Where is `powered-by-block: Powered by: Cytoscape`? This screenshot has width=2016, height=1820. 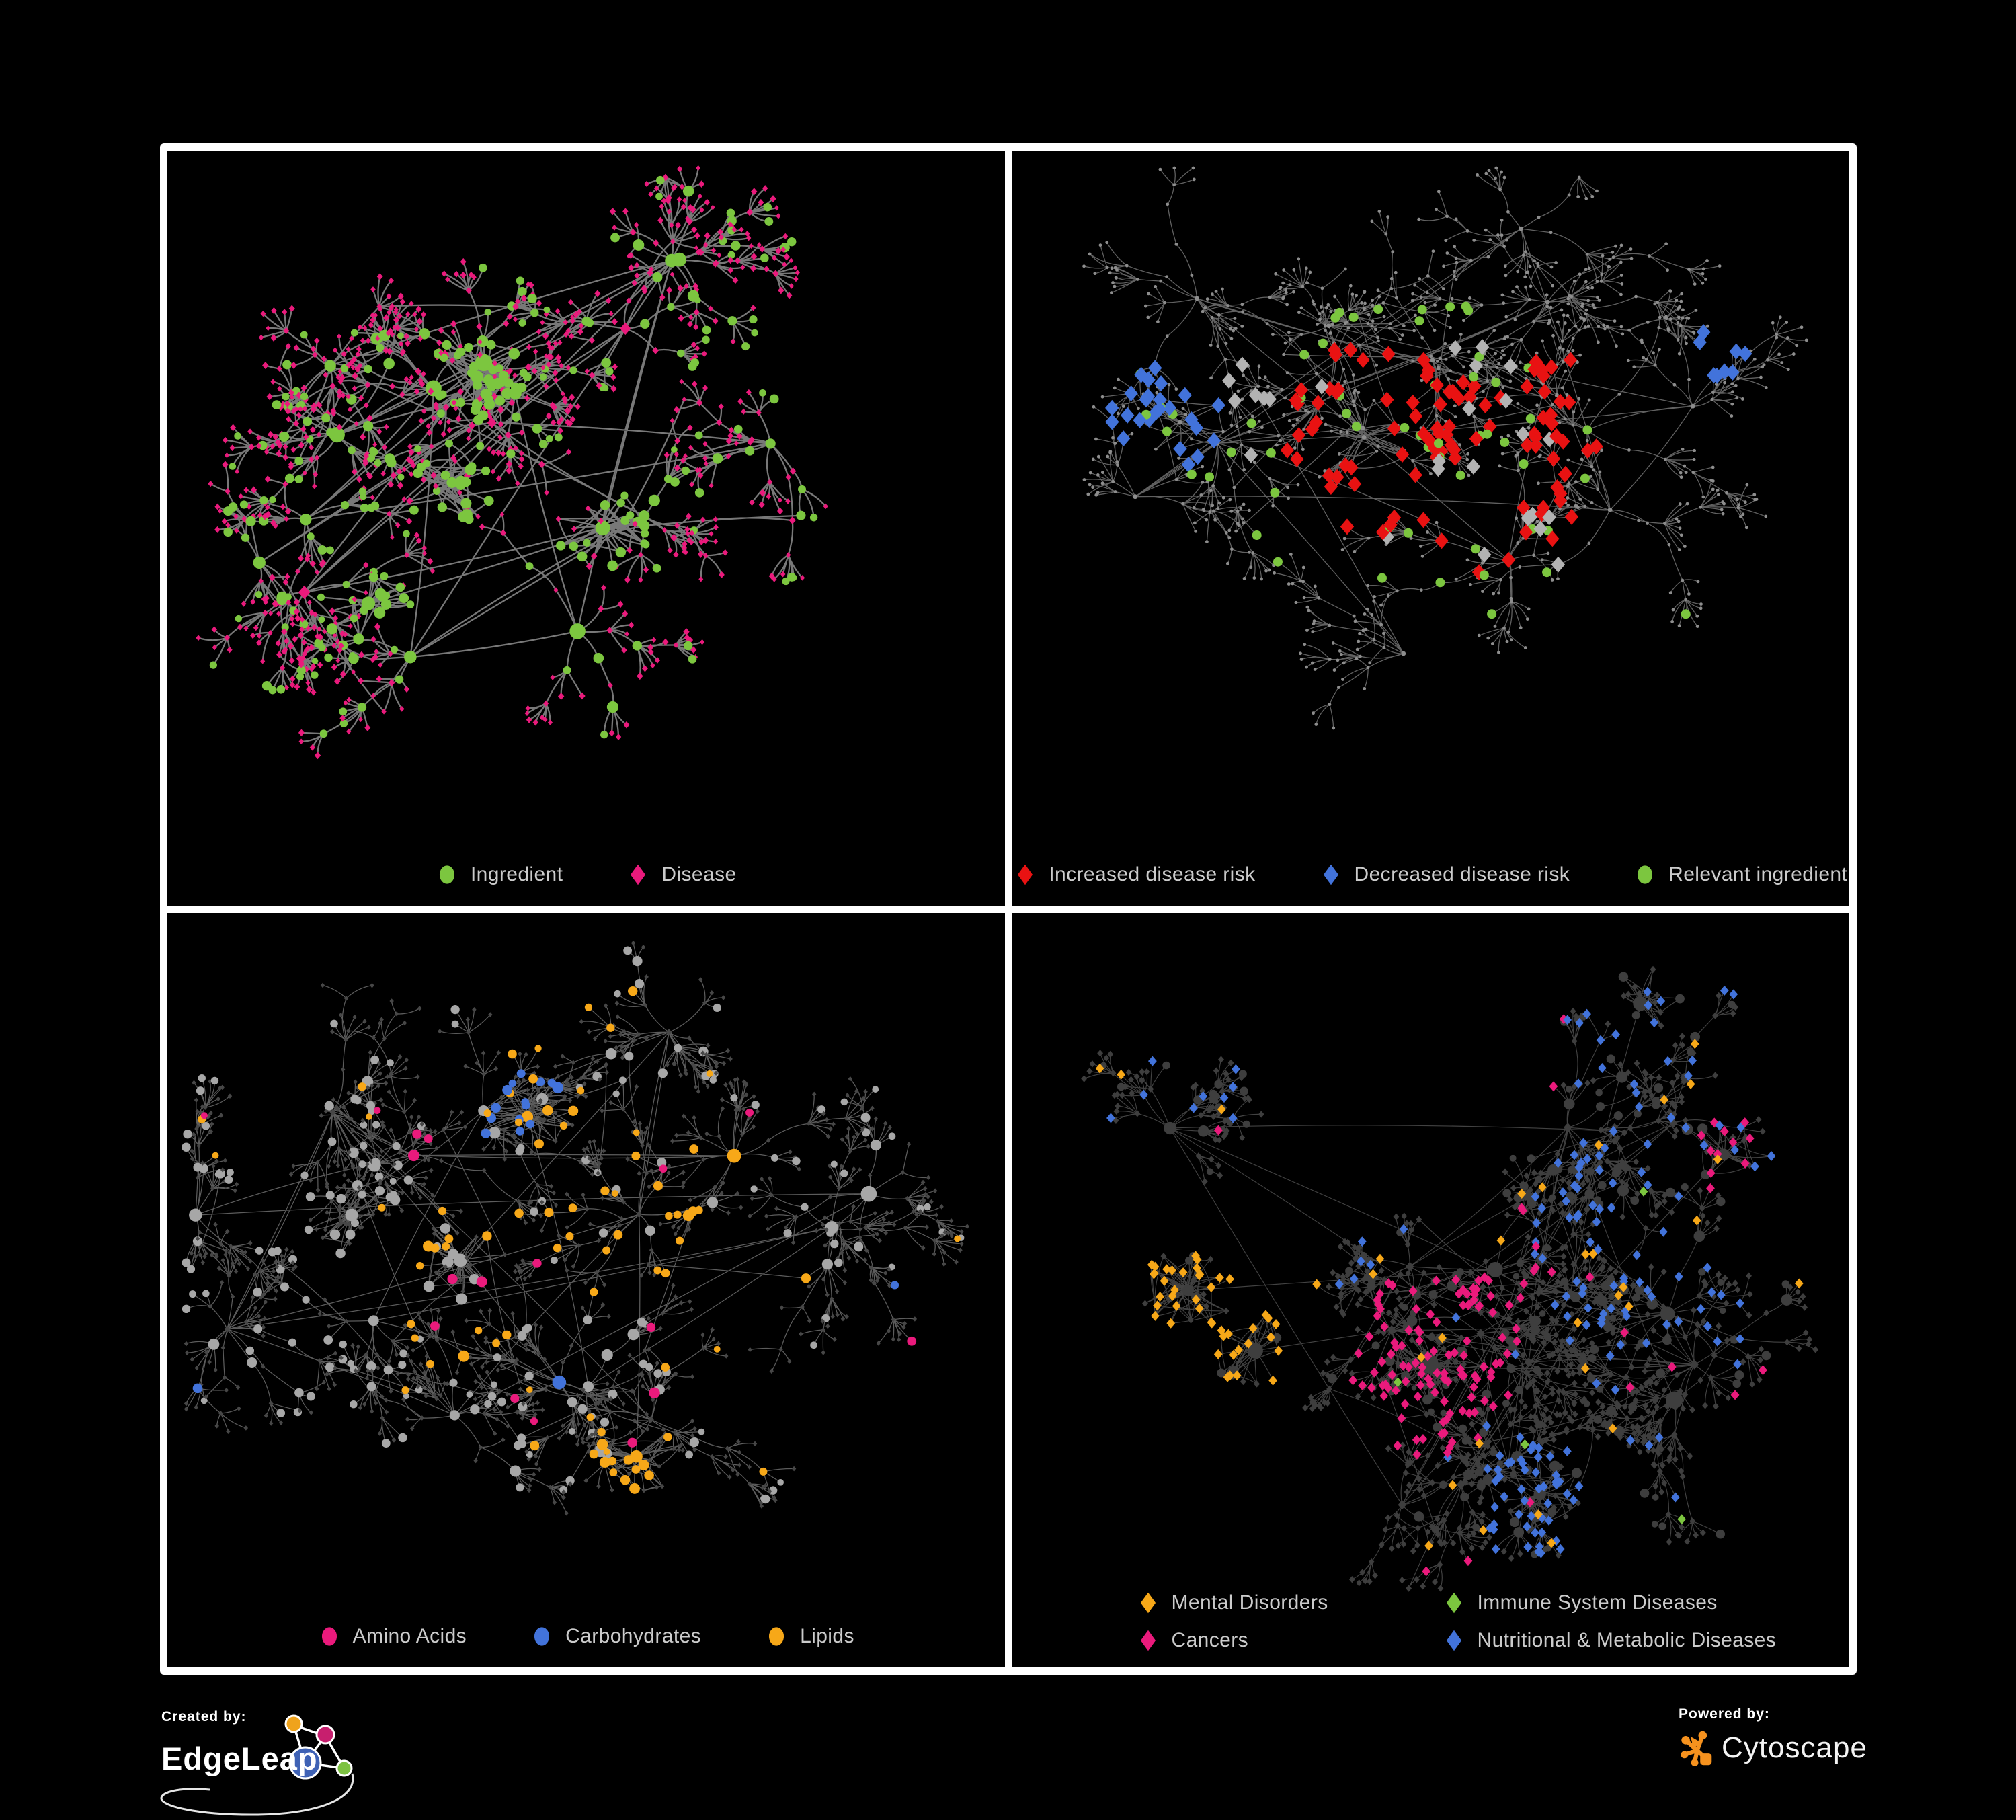 powered-by-block: Powered by: Cytoscape is located at coordinates (1778, 1753).